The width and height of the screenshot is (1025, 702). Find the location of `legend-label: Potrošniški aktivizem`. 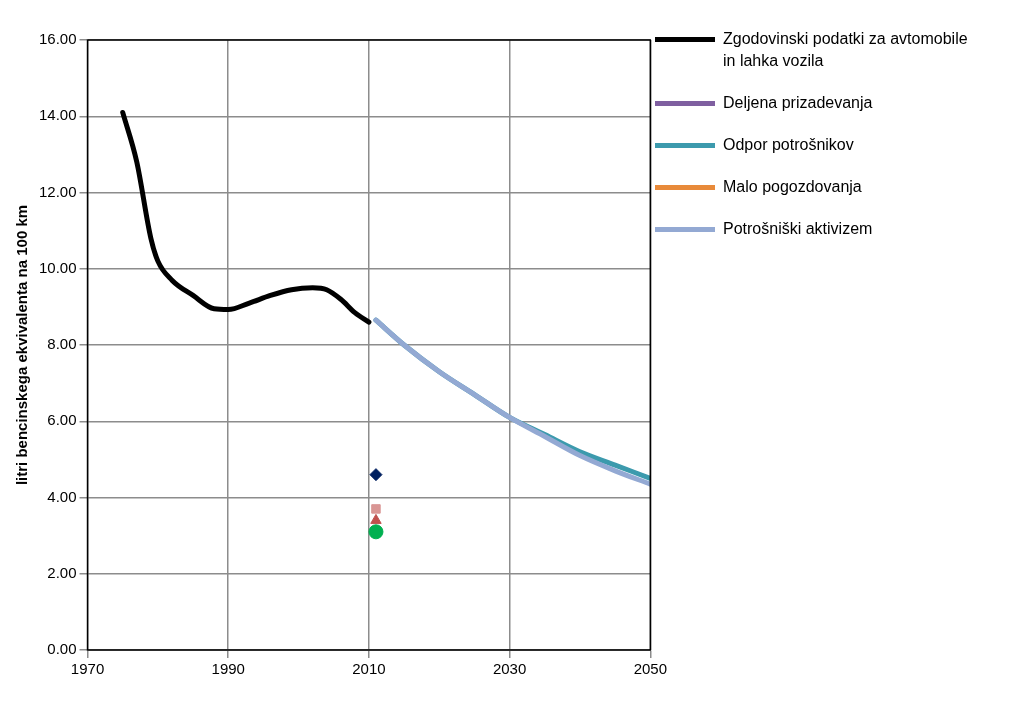

legend-label: Potrošniški aktivizem is located at coordinates (798, 229).